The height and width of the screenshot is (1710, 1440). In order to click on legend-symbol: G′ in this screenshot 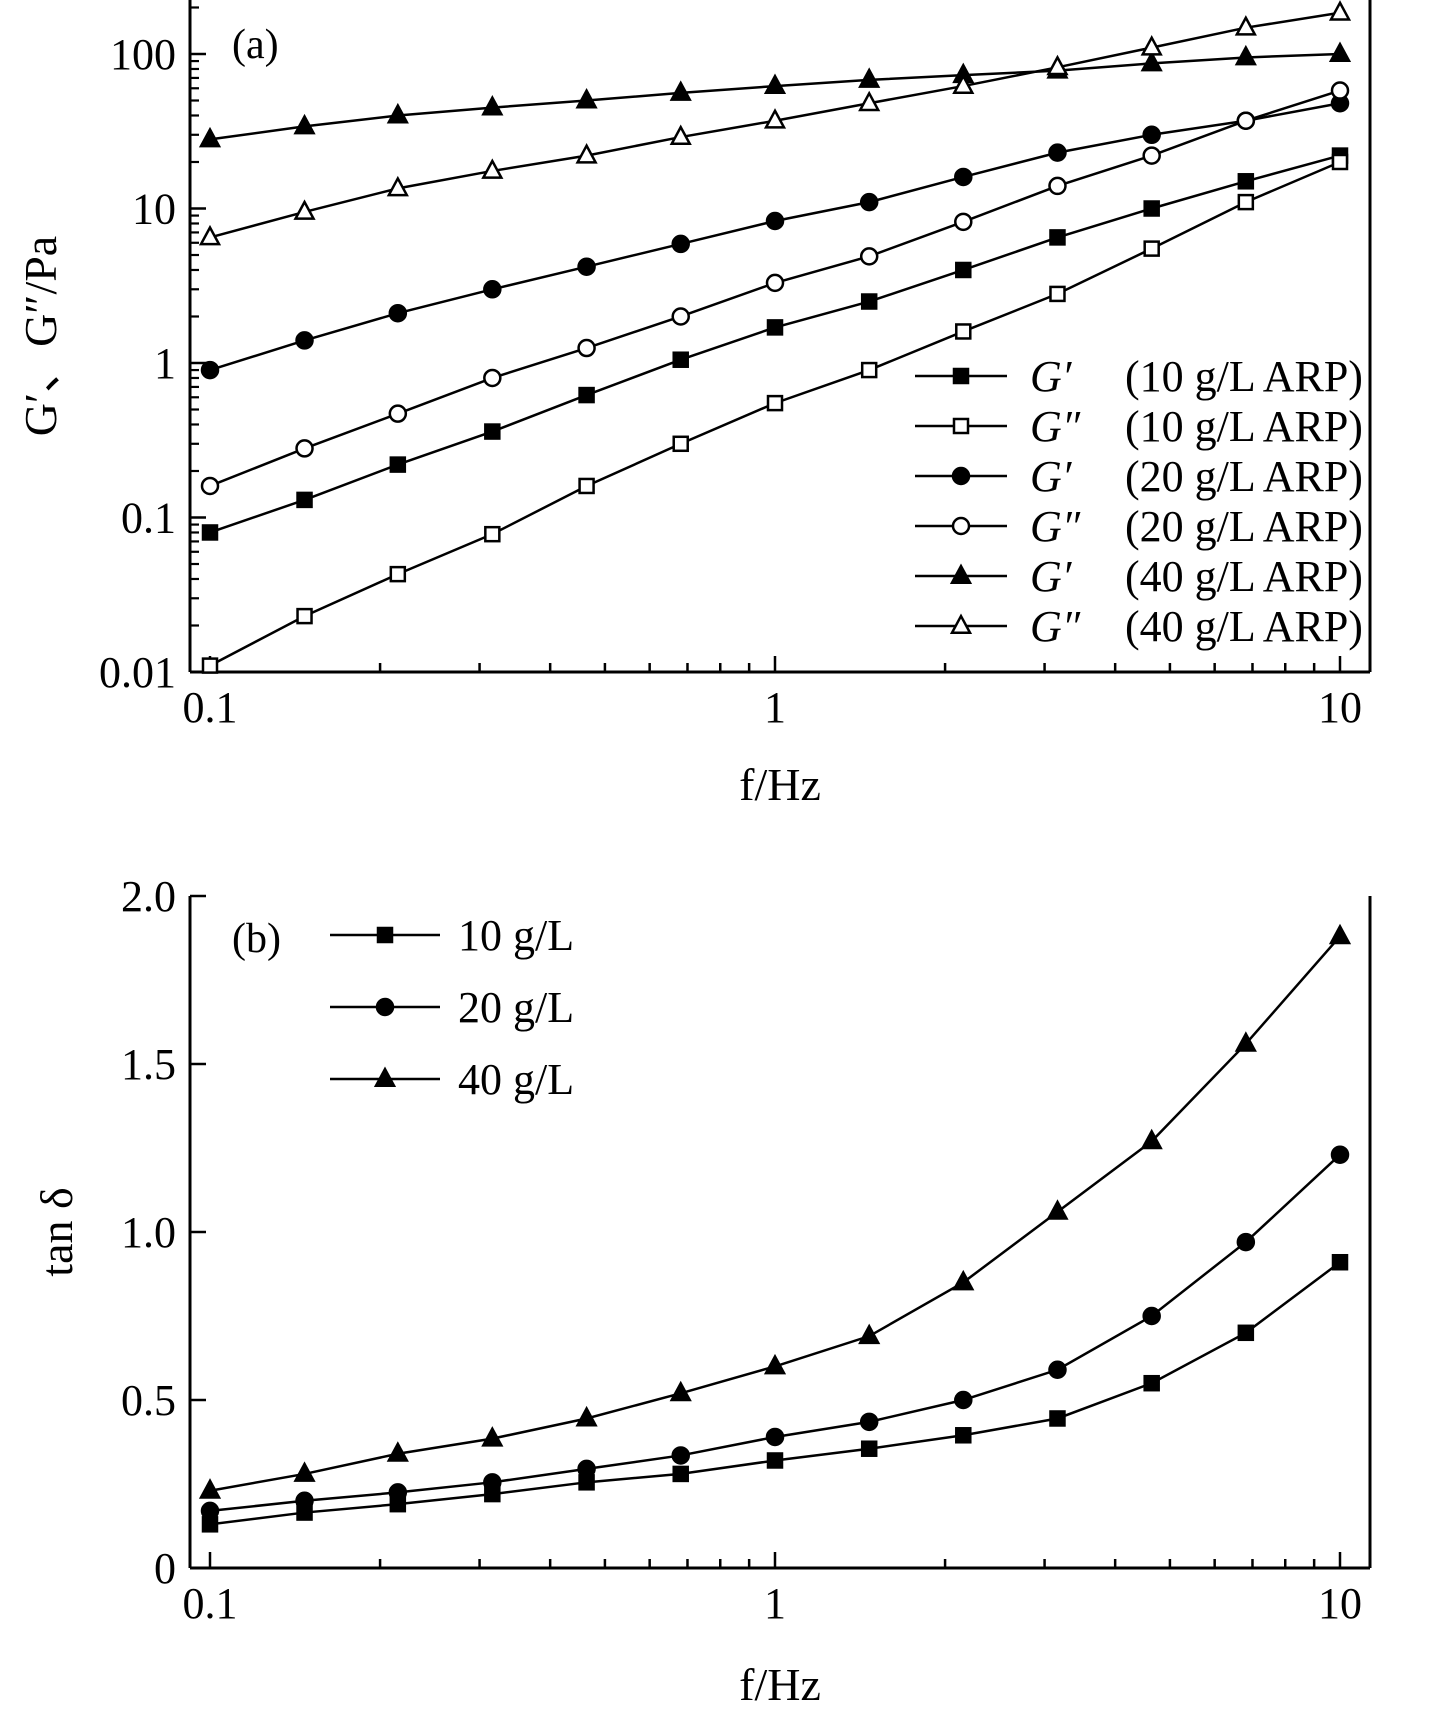, I will do `click(1051, 476)`.